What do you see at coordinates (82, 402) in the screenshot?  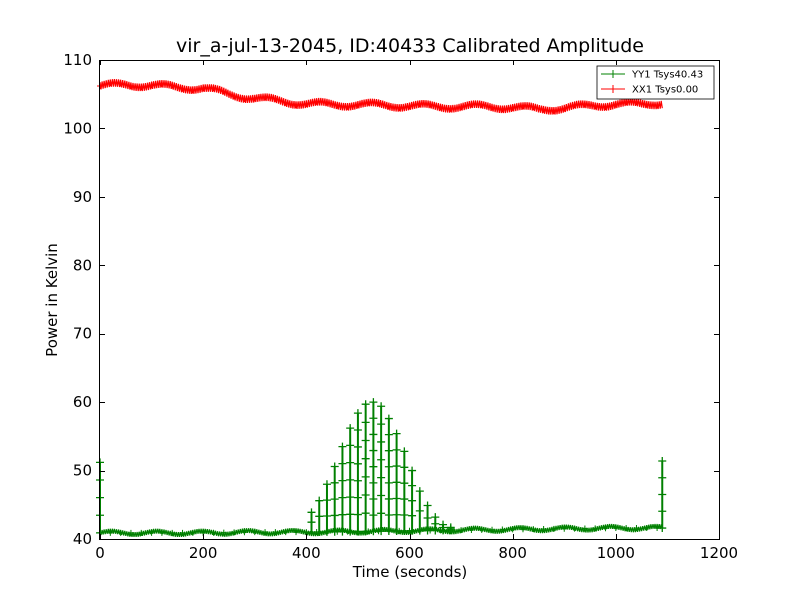 I see `y-tick-label: 60` at bounding box center [82, 402].